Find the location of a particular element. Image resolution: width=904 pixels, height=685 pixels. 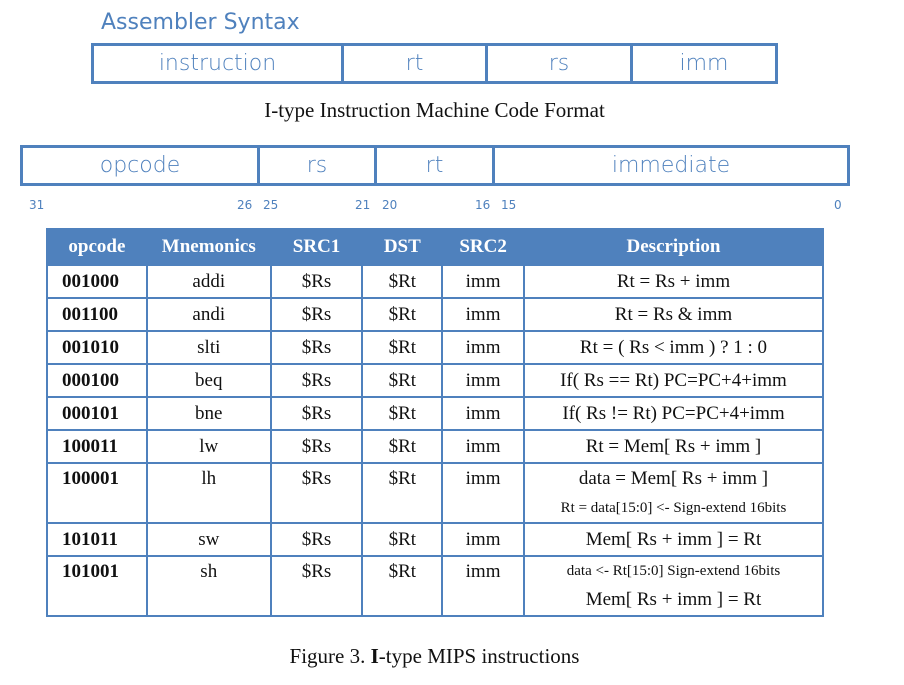

description-cell: If( Rs == Rt) PC=PC+4+imm is located at coordinates (673, 380).